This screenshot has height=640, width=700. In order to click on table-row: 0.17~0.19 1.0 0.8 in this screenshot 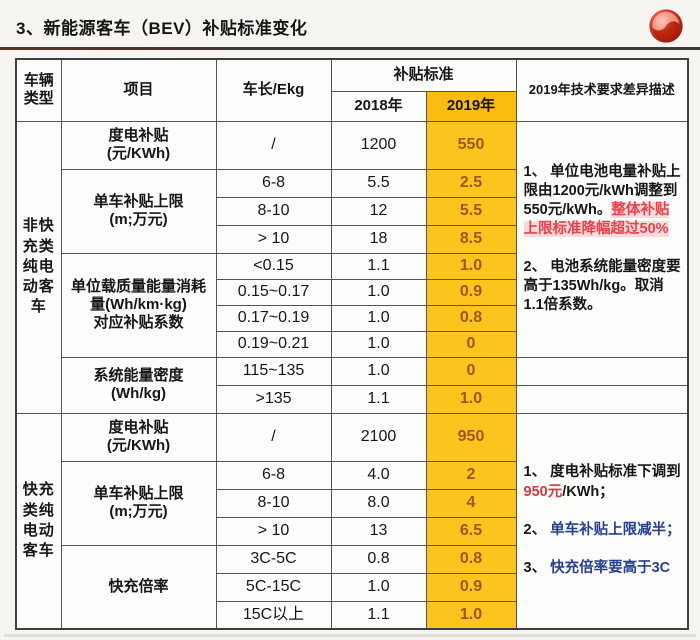, I will do `click(352, 318)`.